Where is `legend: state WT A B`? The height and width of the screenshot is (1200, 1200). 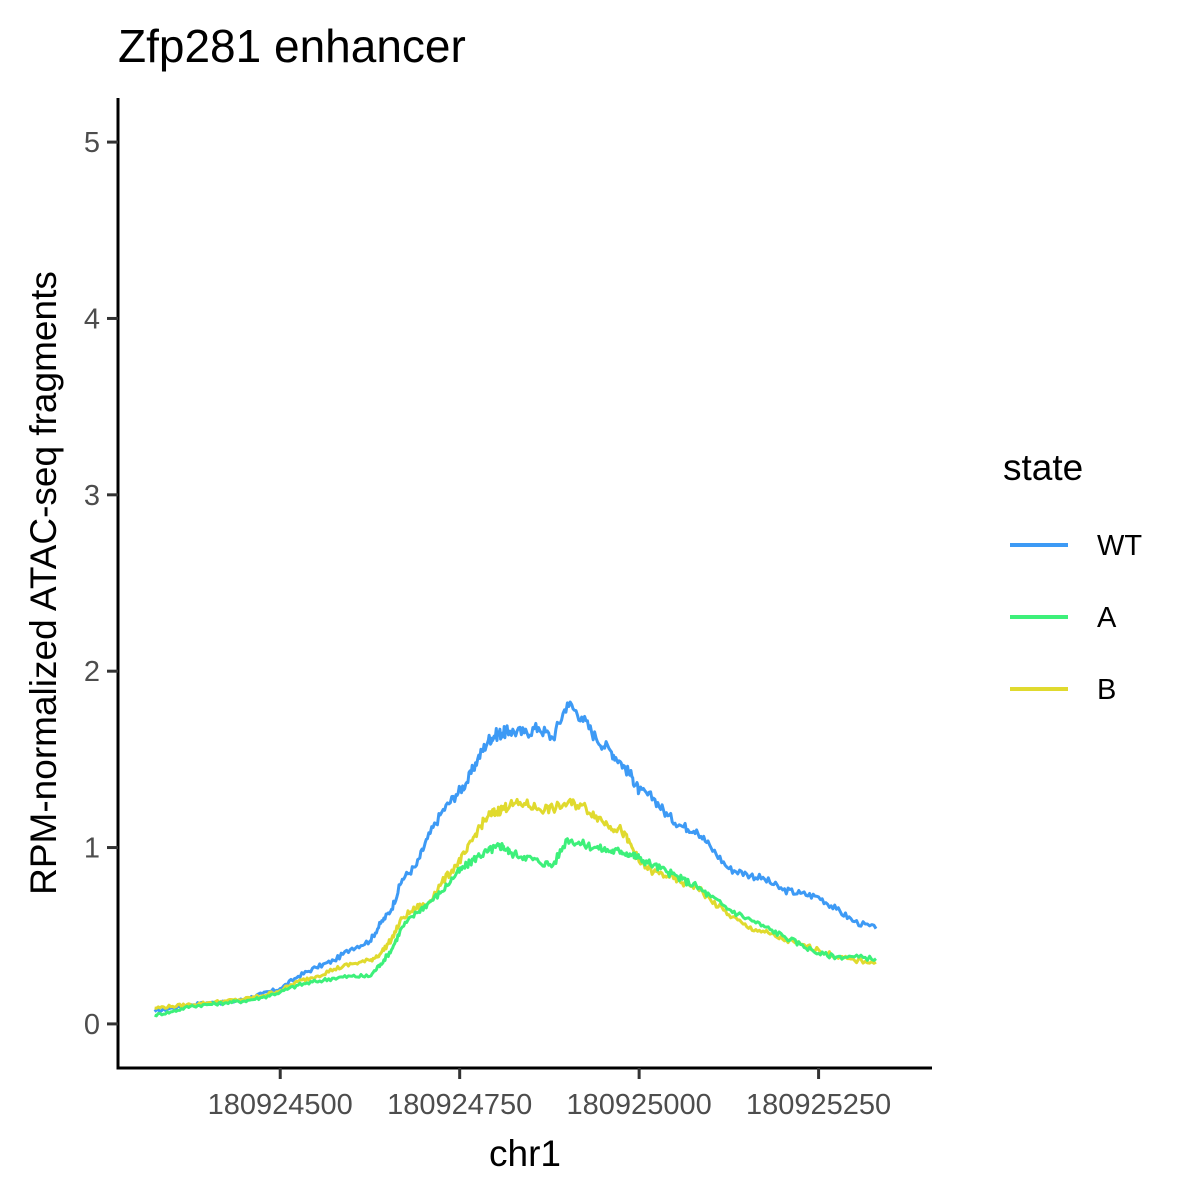 legend: state WT A B is located at coordinates (1072, 576).